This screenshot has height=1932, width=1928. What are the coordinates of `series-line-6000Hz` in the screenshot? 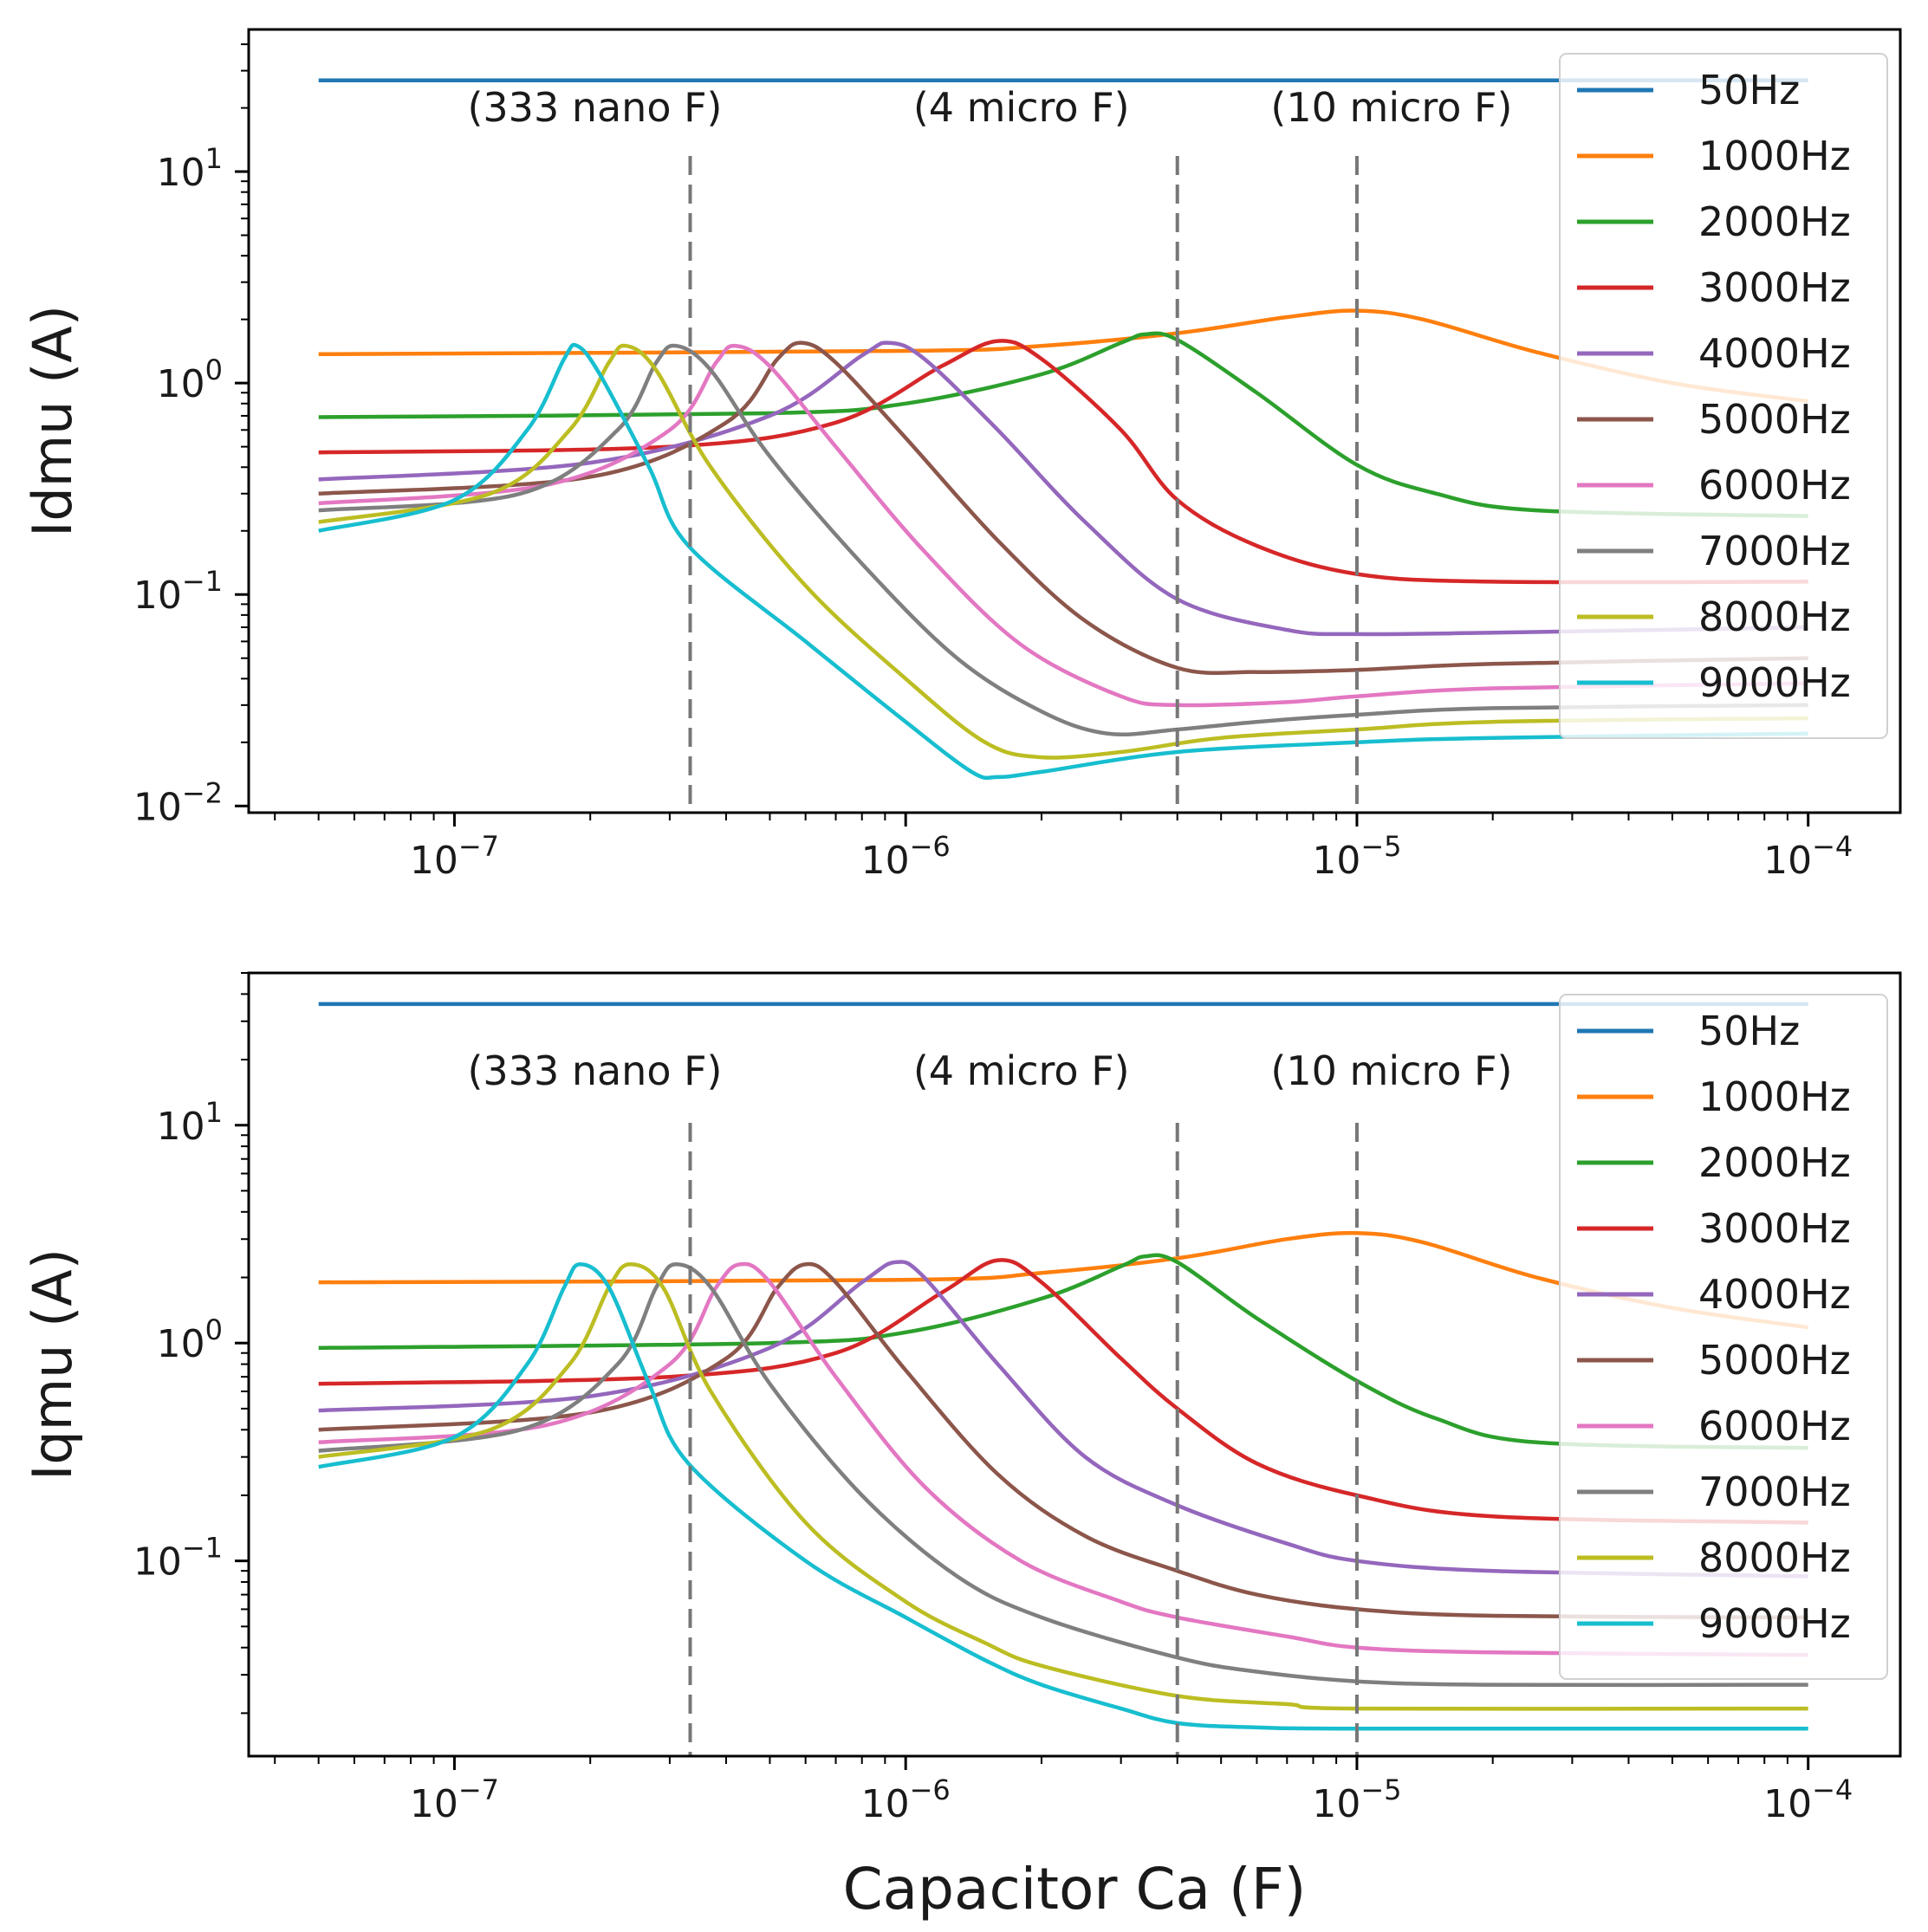 It's located at (1063, 525).